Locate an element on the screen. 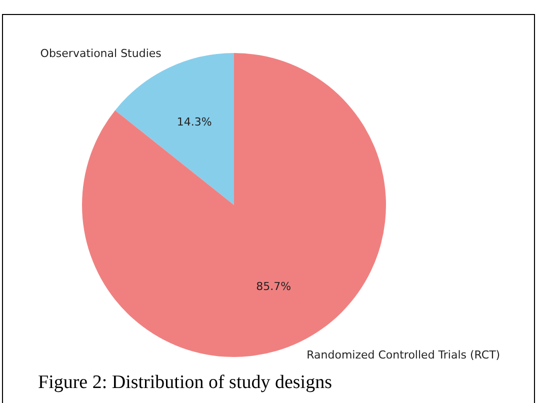 This screenshot has width=539, height=403. slice-label: Randomized Controlled Trials (RCT) is located at coordinates (403, 355).